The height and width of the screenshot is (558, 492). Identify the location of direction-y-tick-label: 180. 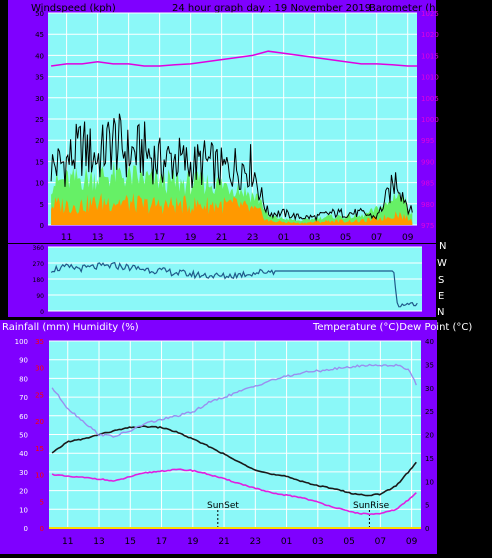
(39, 280).